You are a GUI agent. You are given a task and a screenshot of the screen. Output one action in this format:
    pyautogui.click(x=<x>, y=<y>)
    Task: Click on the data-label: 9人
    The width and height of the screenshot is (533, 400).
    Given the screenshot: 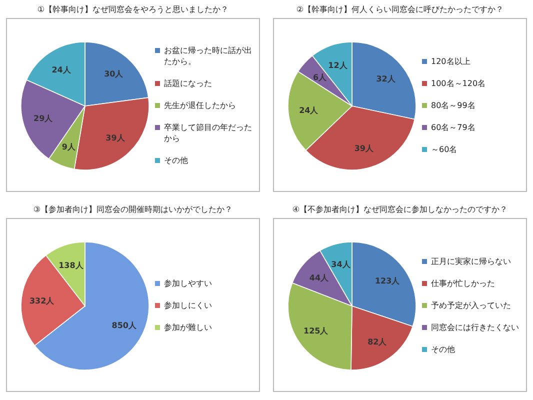 What is the action you would take?
    pyautogui.click(x=69, y=147)
    